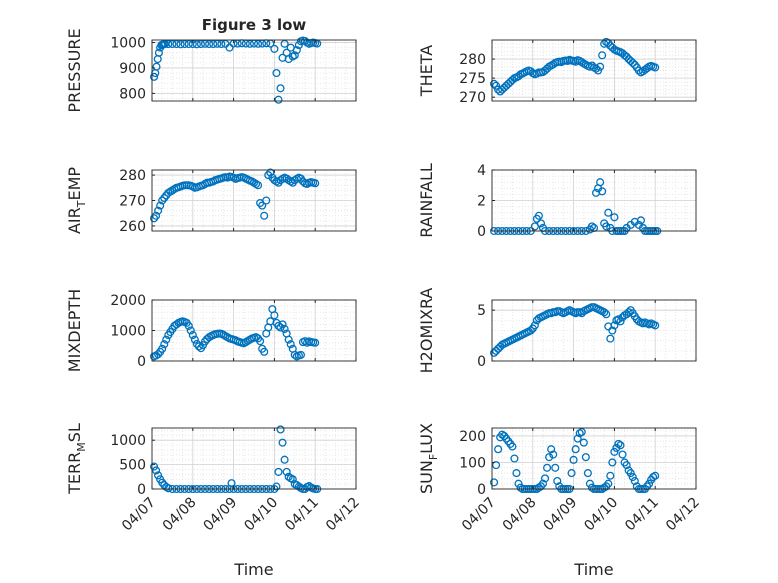  I want to click on rainfall-y-tick-label: 0, so click(481, 232).